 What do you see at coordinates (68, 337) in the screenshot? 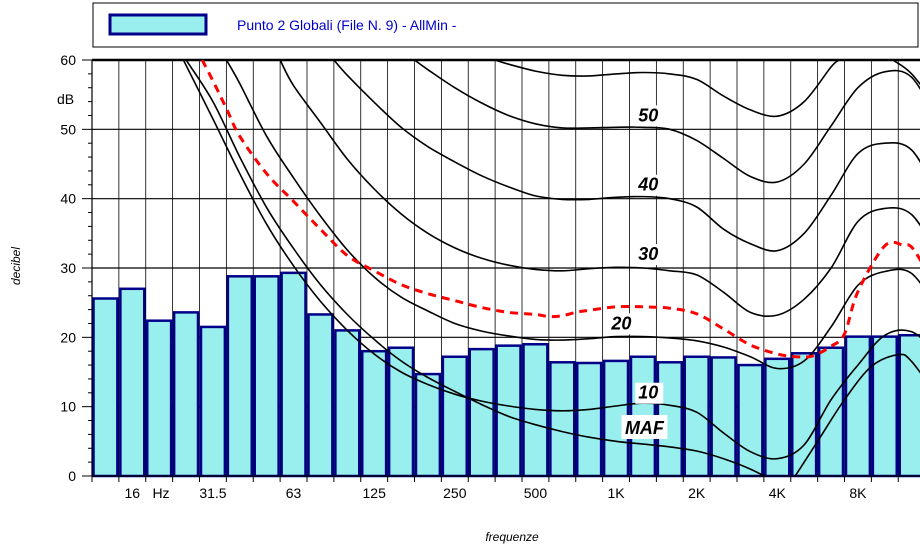
I see `y-tick-label: 20` at bounding box center [68, 337].